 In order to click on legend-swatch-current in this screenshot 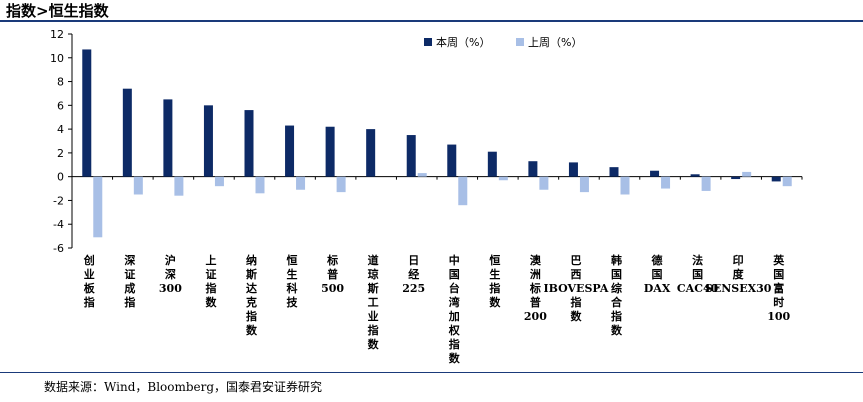, I will do `click(428, 42)`.